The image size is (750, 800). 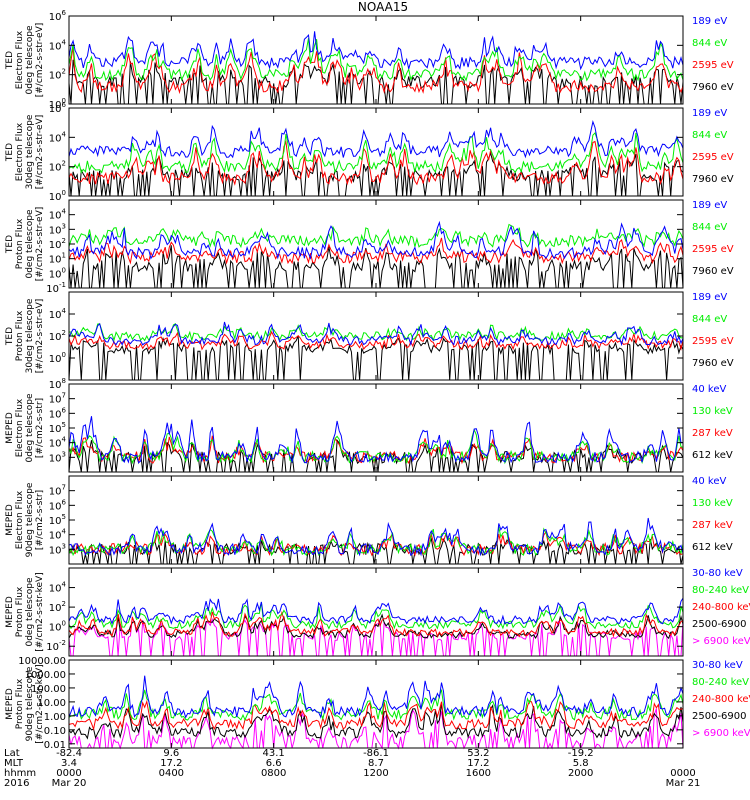 What do you see at coordinates (48, 689) in the screenshot?
I see `y-tick-label: 100.00` at bounding box center [48, 689].